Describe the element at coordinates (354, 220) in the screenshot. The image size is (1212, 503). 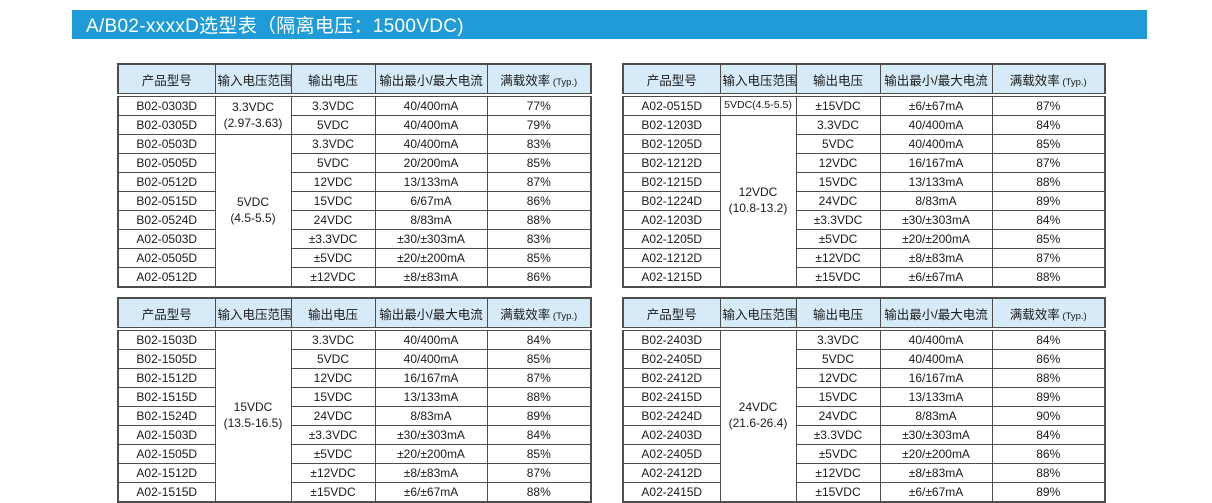
I see `table-row: B02-0524D 24VDC 8/83mA 88%` at that location.